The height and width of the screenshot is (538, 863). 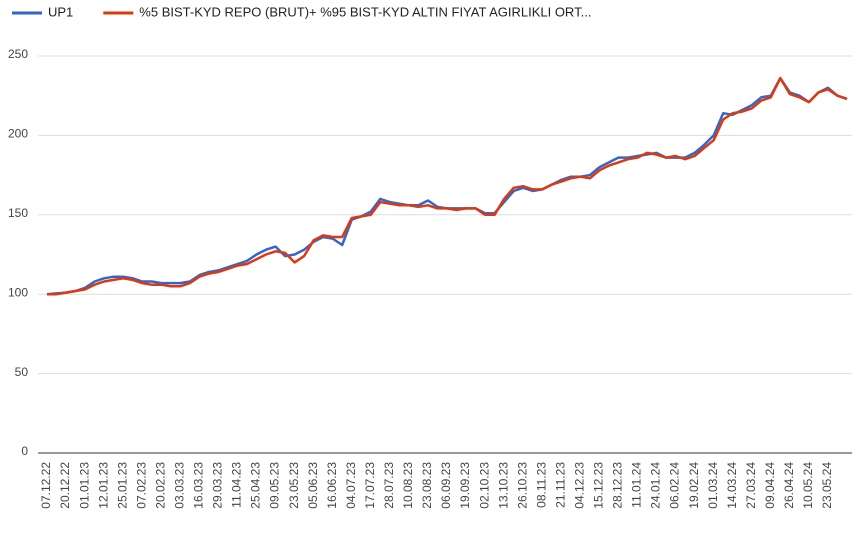 I want to click on x-tick-label: 13.10.23, so click(x=503, y=485).